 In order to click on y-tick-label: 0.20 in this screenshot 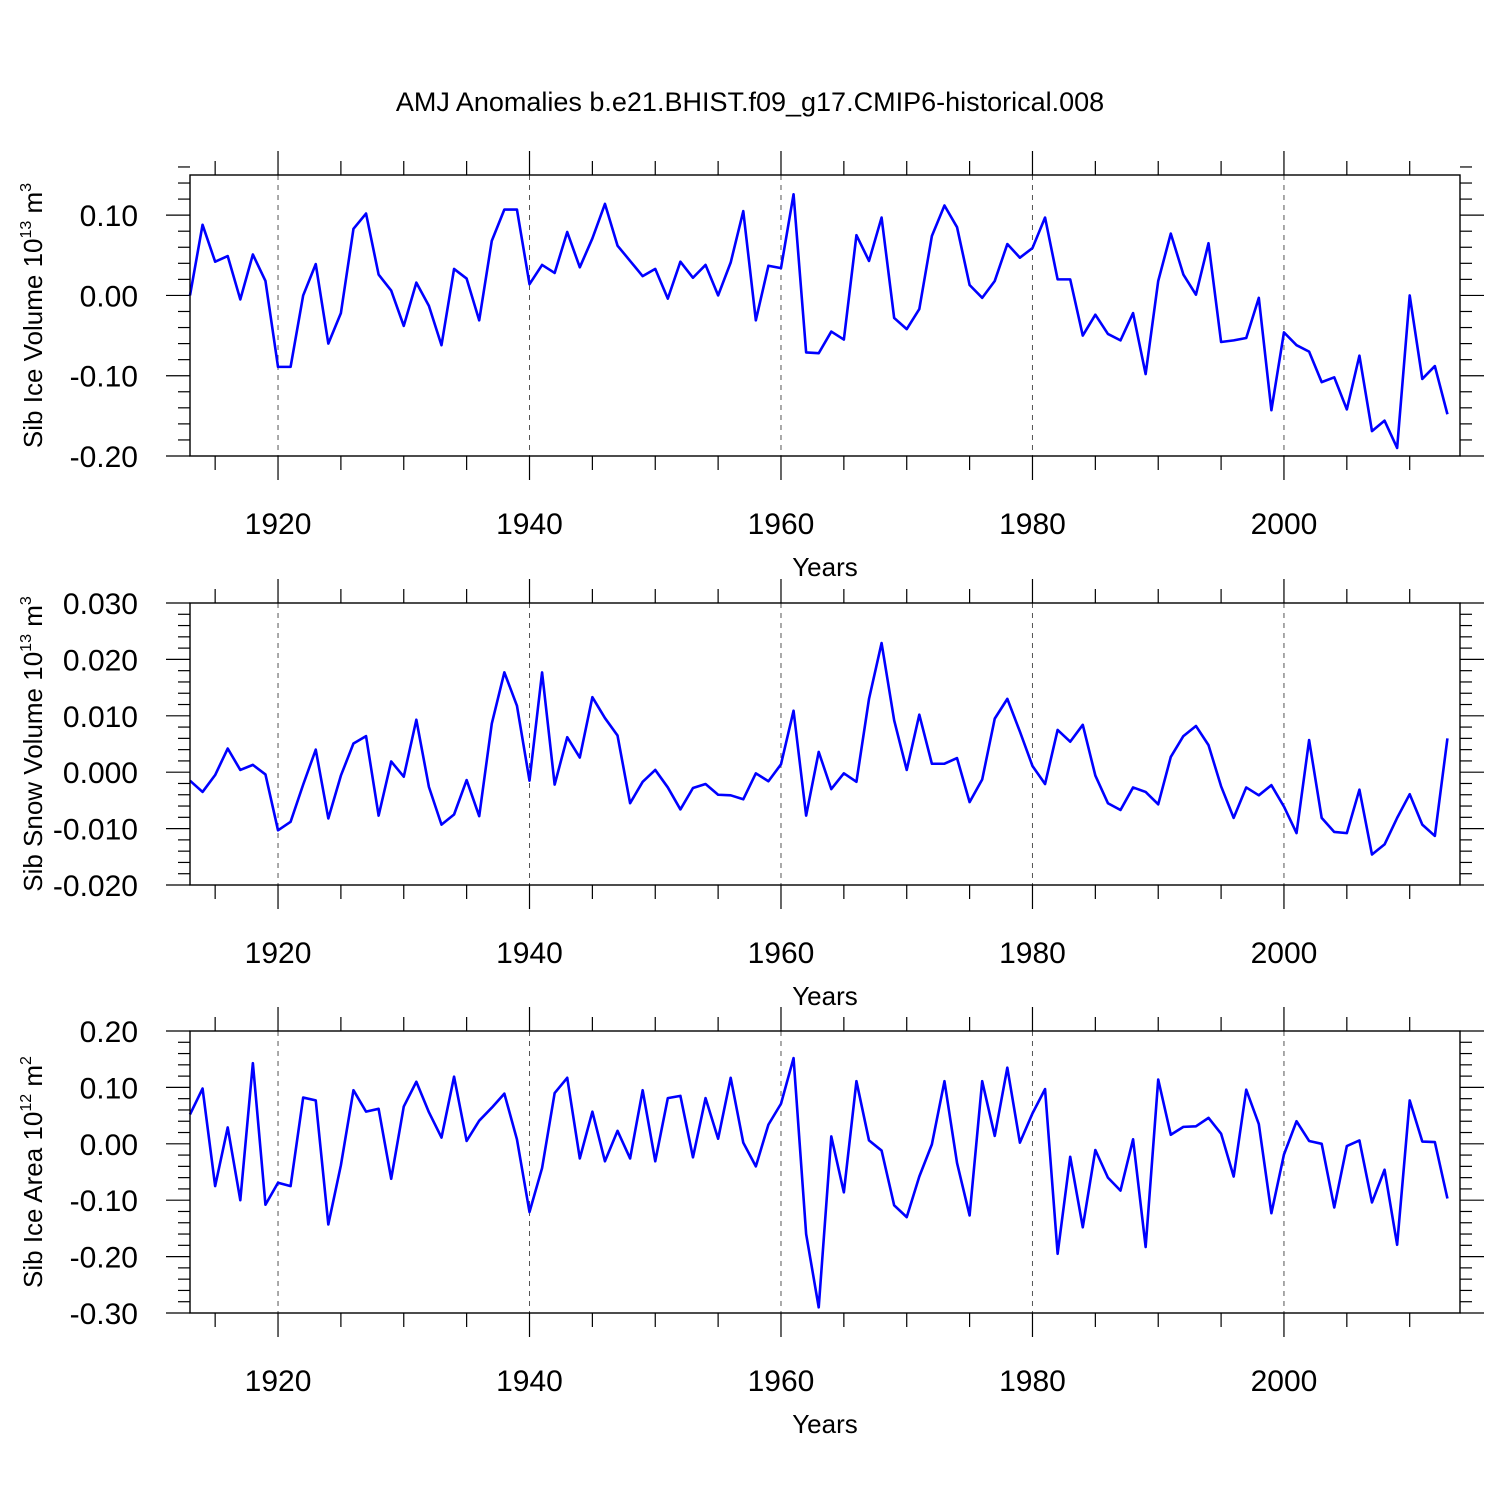, I will do `click(109, 1032)`.